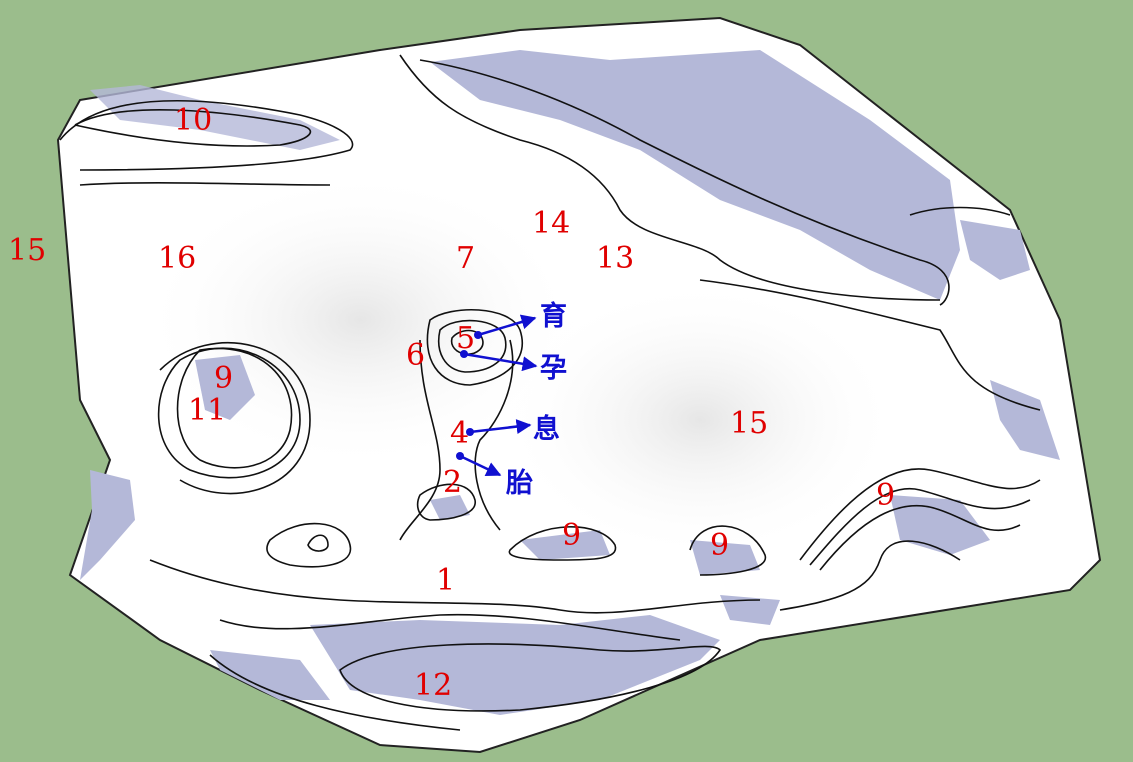  Describe the element at coordinates (615, 258) in the screenshot. I see `label-13: 13` at that location.